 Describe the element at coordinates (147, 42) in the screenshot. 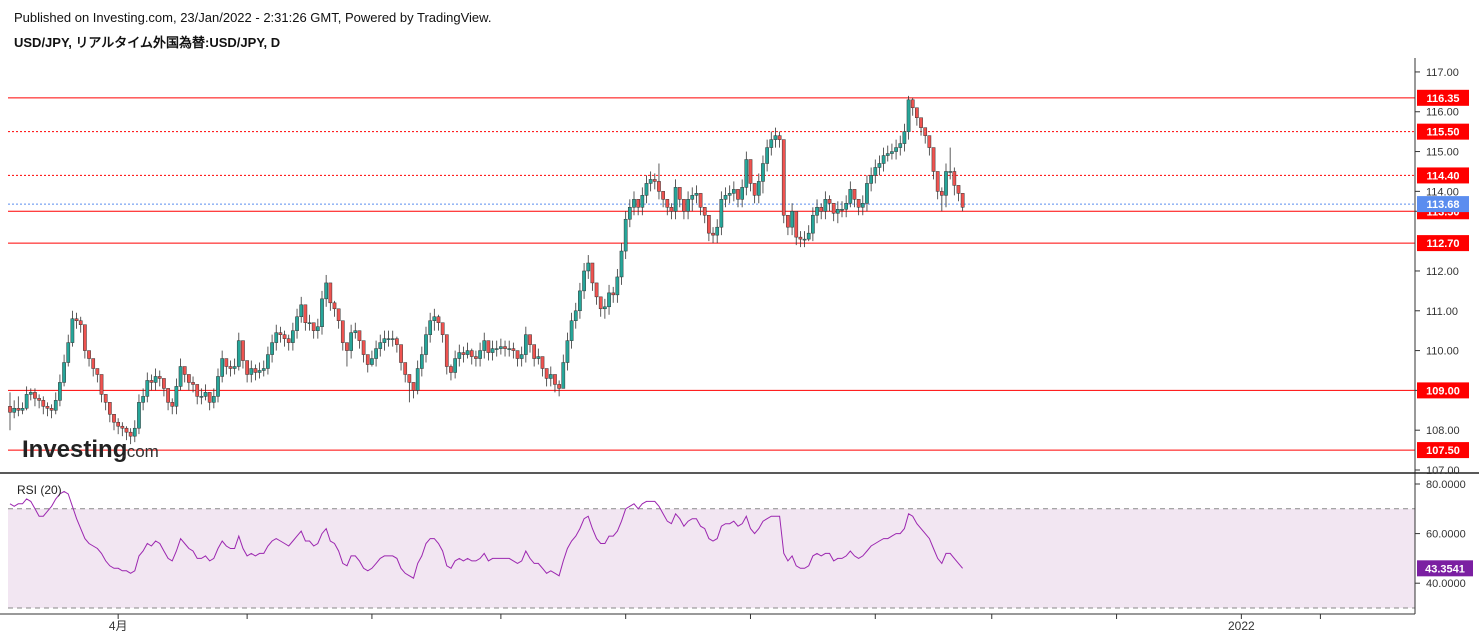

I see `symbol-title: USD/JPY, リアルタイム外国為替:USD/JPY, D` at that location.